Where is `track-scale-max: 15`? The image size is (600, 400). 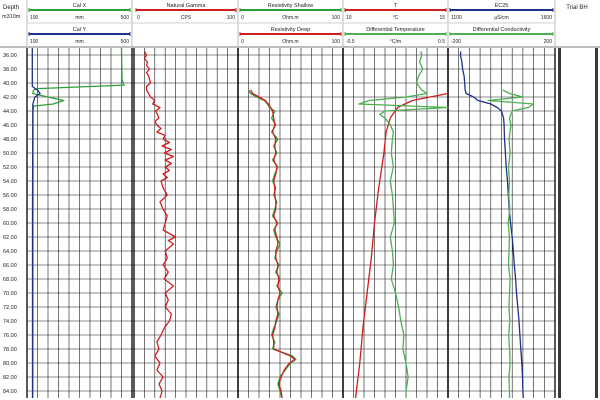 track-scale-max: 15 is located at coordinates (442, 18).